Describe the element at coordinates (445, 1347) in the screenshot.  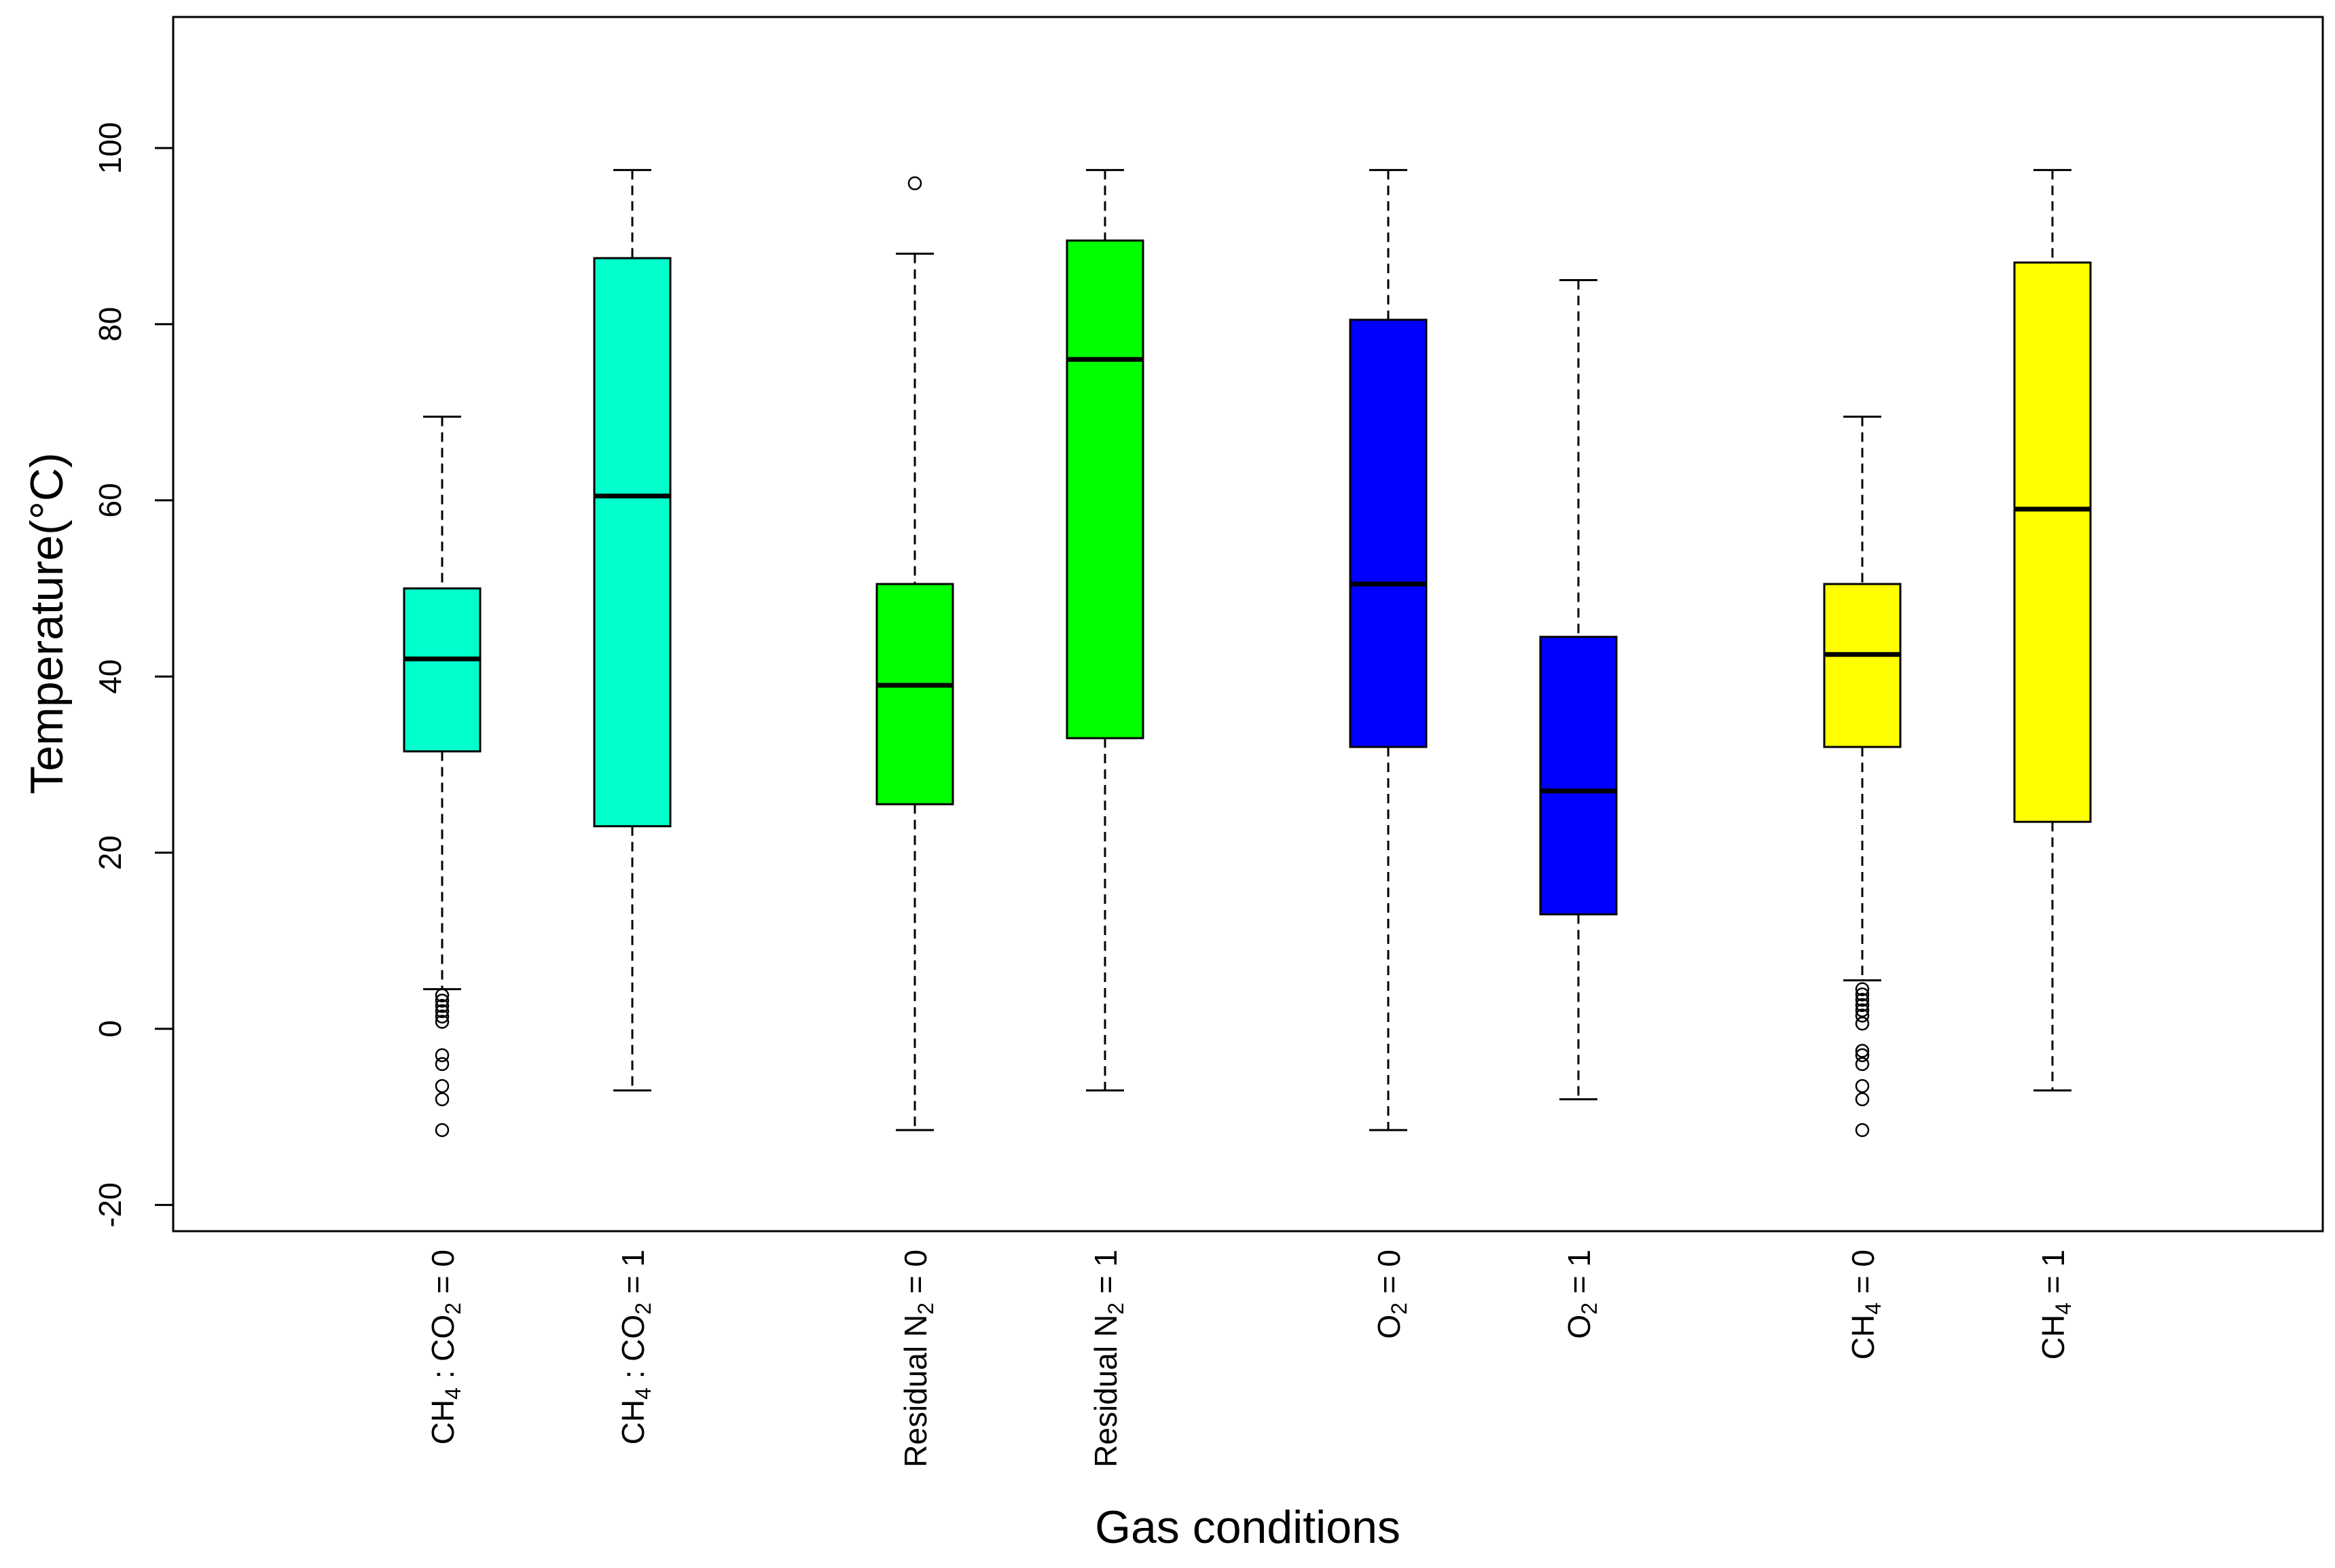
I see `x-tick-label: CH4 : CO2 = 0` at that location.